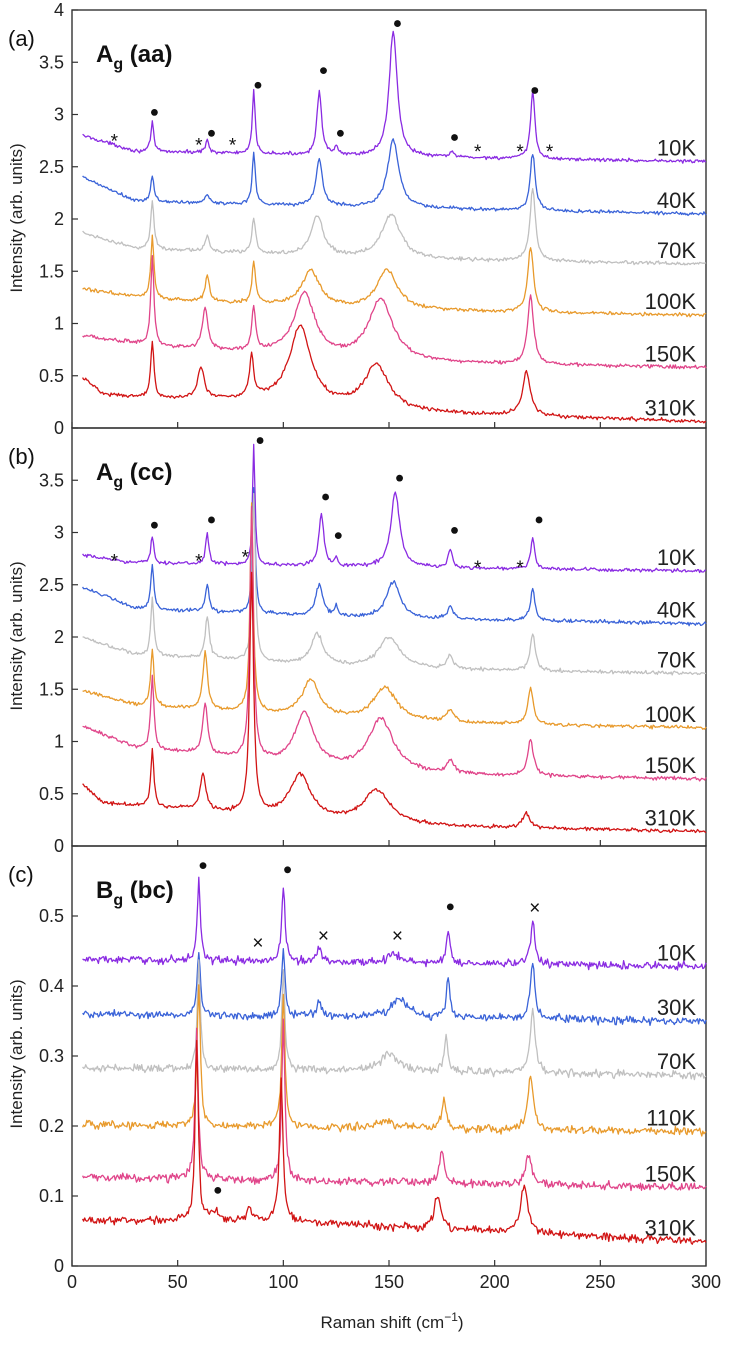 The image size is (735, 1348). I want to click on x-tick-label: 150, so click(389, 1282).